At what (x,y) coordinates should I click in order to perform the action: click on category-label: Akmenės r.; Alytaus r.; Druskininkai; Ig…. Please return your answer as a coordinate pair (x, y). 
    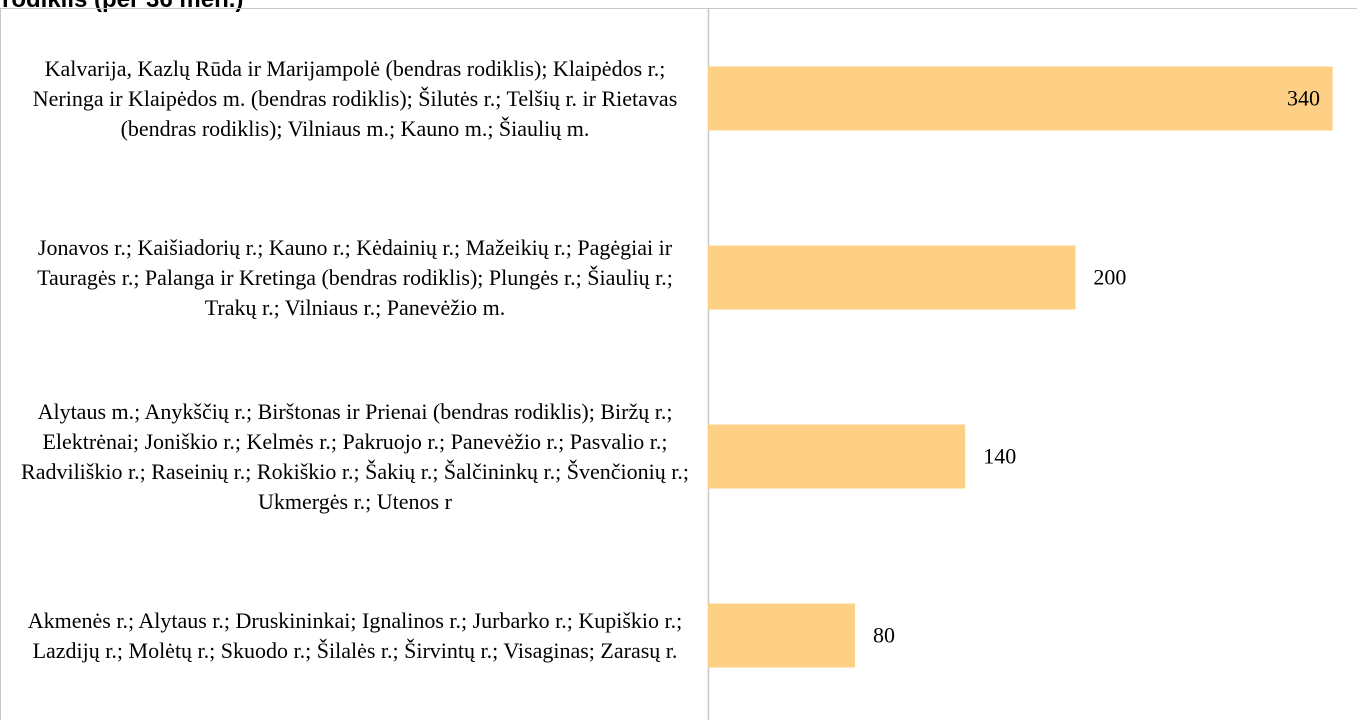
    Looking at the image, I should click on (355, 635).